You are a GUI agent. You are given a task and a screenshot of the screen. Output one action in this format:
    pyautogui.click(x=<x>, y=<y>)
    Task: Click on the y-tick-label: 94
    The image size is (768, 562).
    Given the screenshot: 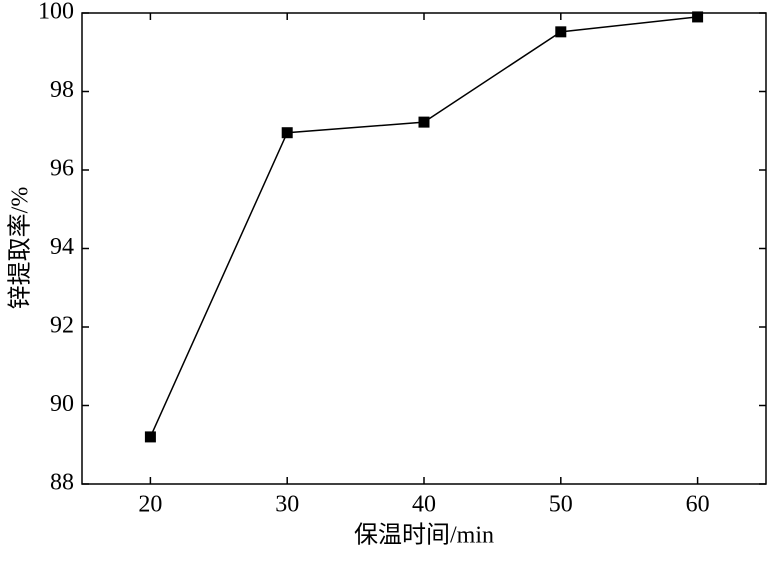 What is the action you would take?
    pyautogui.click(x=62, y=247)
    